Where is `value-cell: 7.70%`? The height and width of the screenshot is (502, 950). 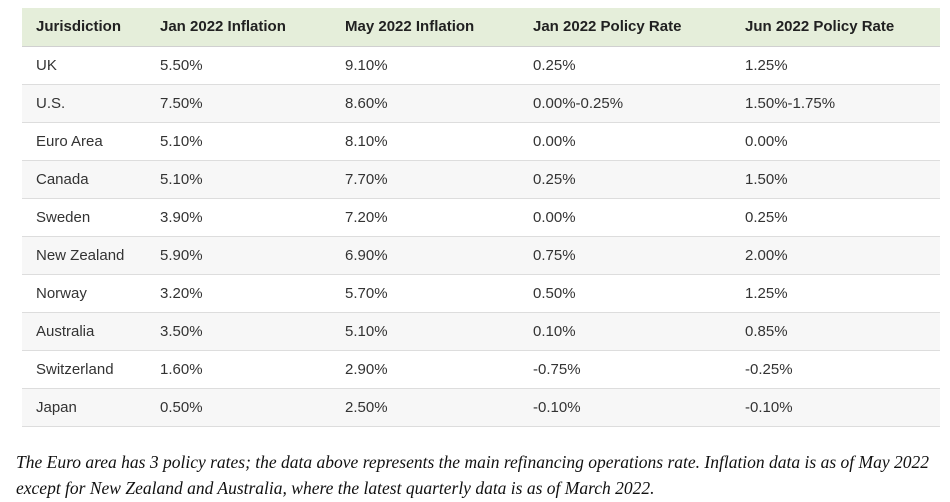
value-cell: 7.70% is located at coordinates (425, 179).